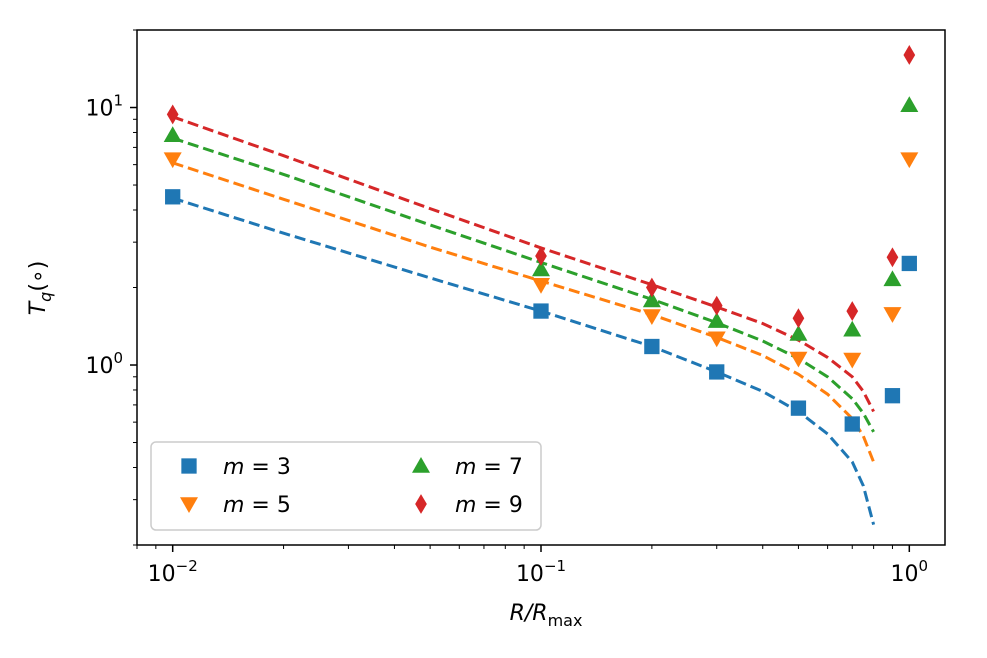  Describe the element at coordinates (38, 276) in the screenshot. I see `y-axis-label-suffix: (∘)` at that location.